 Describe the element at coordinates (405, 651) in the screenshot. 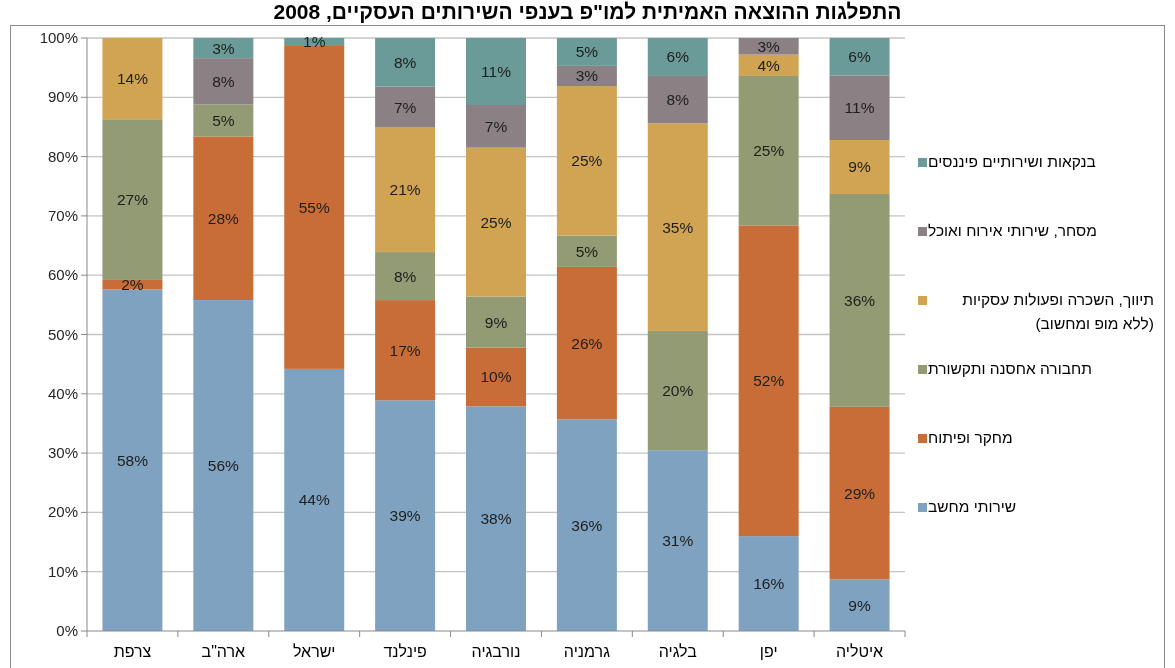

I see `x-tick-label: פינלנד` at that location.